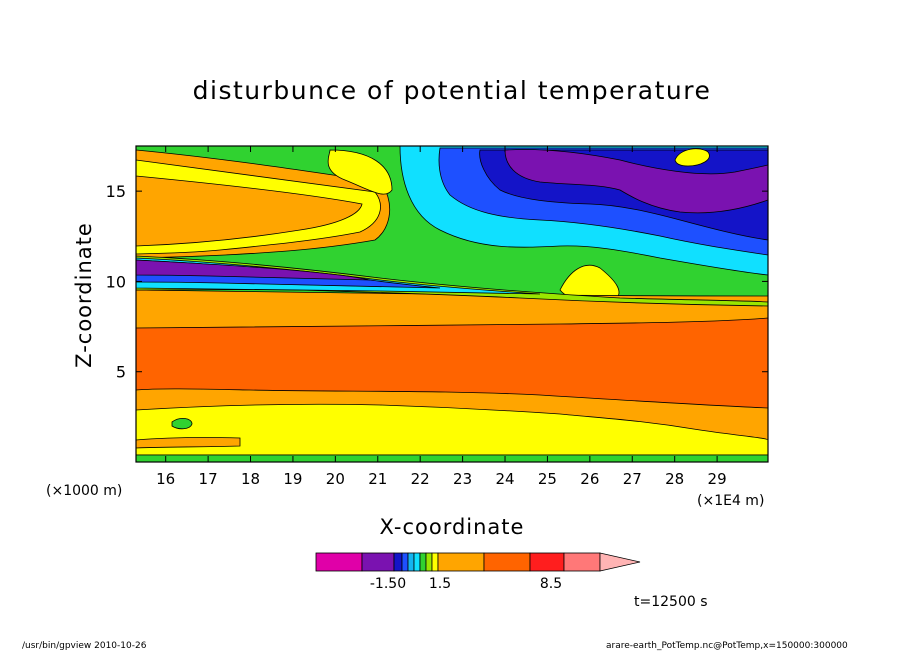  Describe the element at coordinates (420, 479) in the screenshot. I see `x-tick-label: 22` at that location.